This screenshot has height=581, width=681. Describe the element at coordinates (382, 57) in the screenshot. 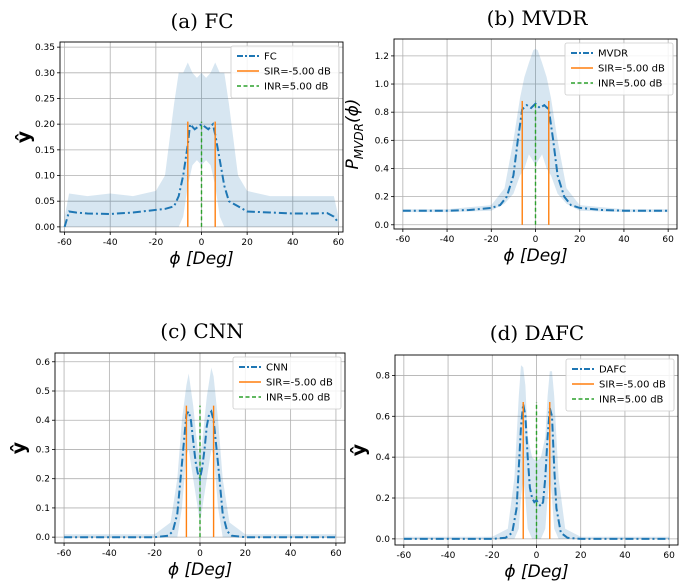

I see `y-tick-label: 1.2` at that location.